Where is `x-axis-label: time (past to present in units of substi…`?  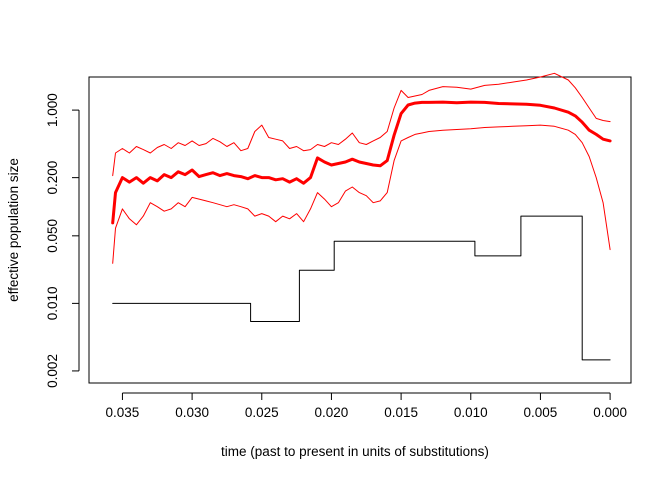 x-axis-label: time (past to present in units of substi… is located at coordinates (355, 451).